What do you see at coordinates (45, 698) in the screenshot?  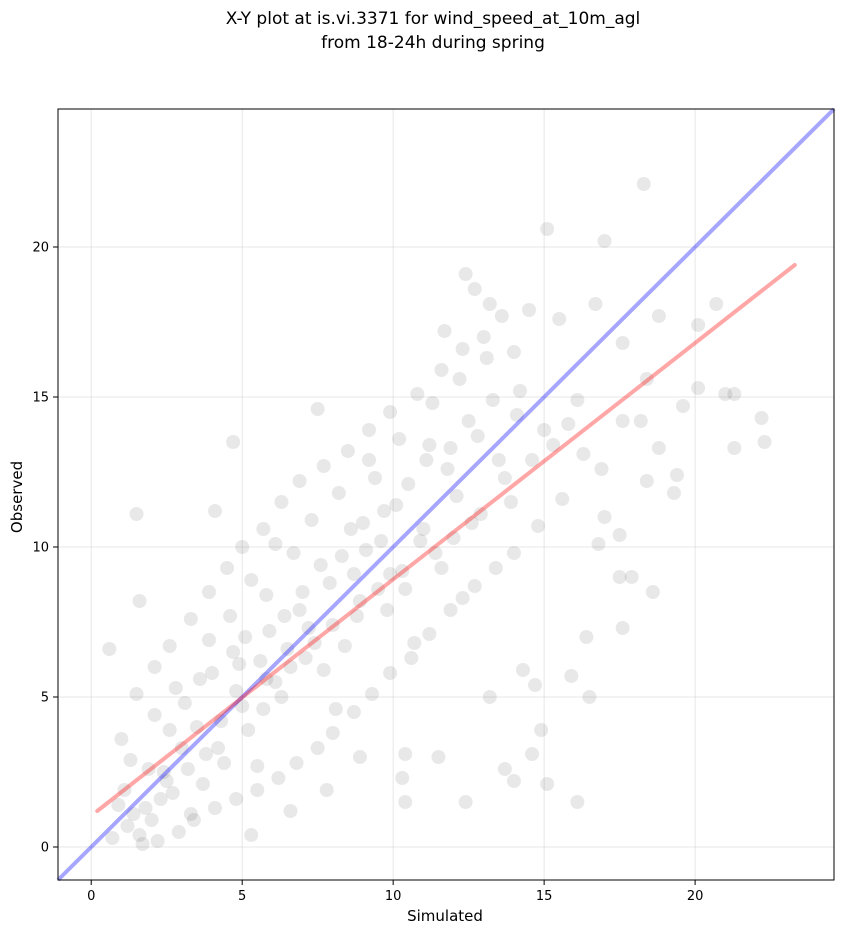 I see `y-tick-label: 5` at bounding box center [45, 698].